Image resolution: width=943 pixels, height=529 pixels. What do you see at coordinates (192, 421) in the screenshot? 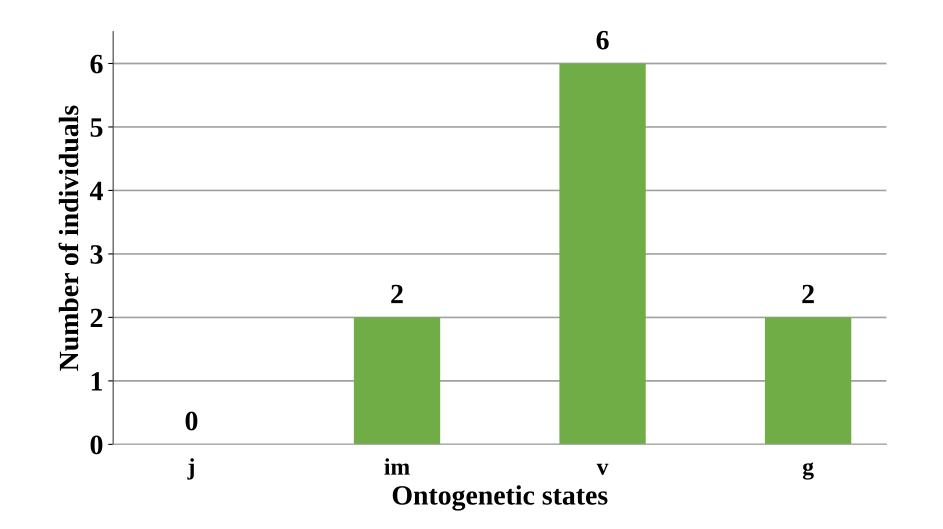
I see `data-label: 0` at bounding box center [192, 421].